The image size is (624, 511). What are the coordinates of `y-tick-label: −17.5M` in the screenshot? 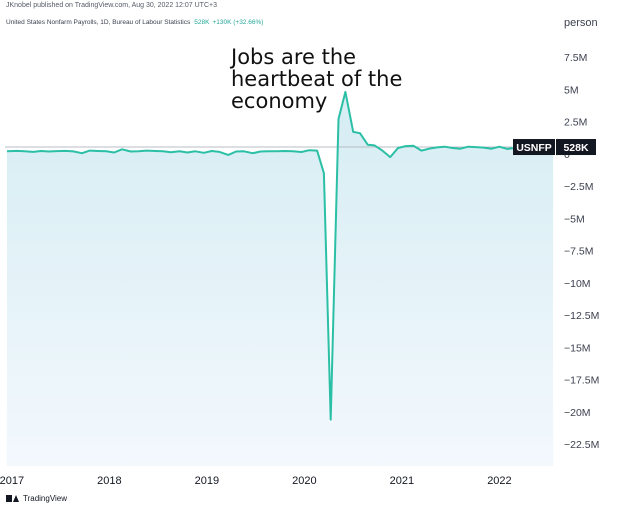 It's located at (581, 381).